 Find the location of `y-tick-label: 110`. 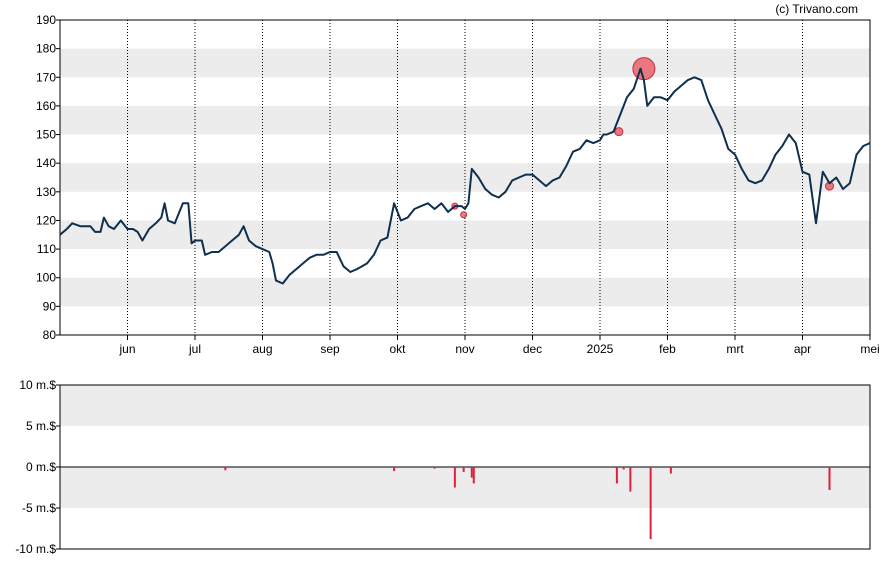

y-tick-label: 110 is located at coordinates (46, 249).